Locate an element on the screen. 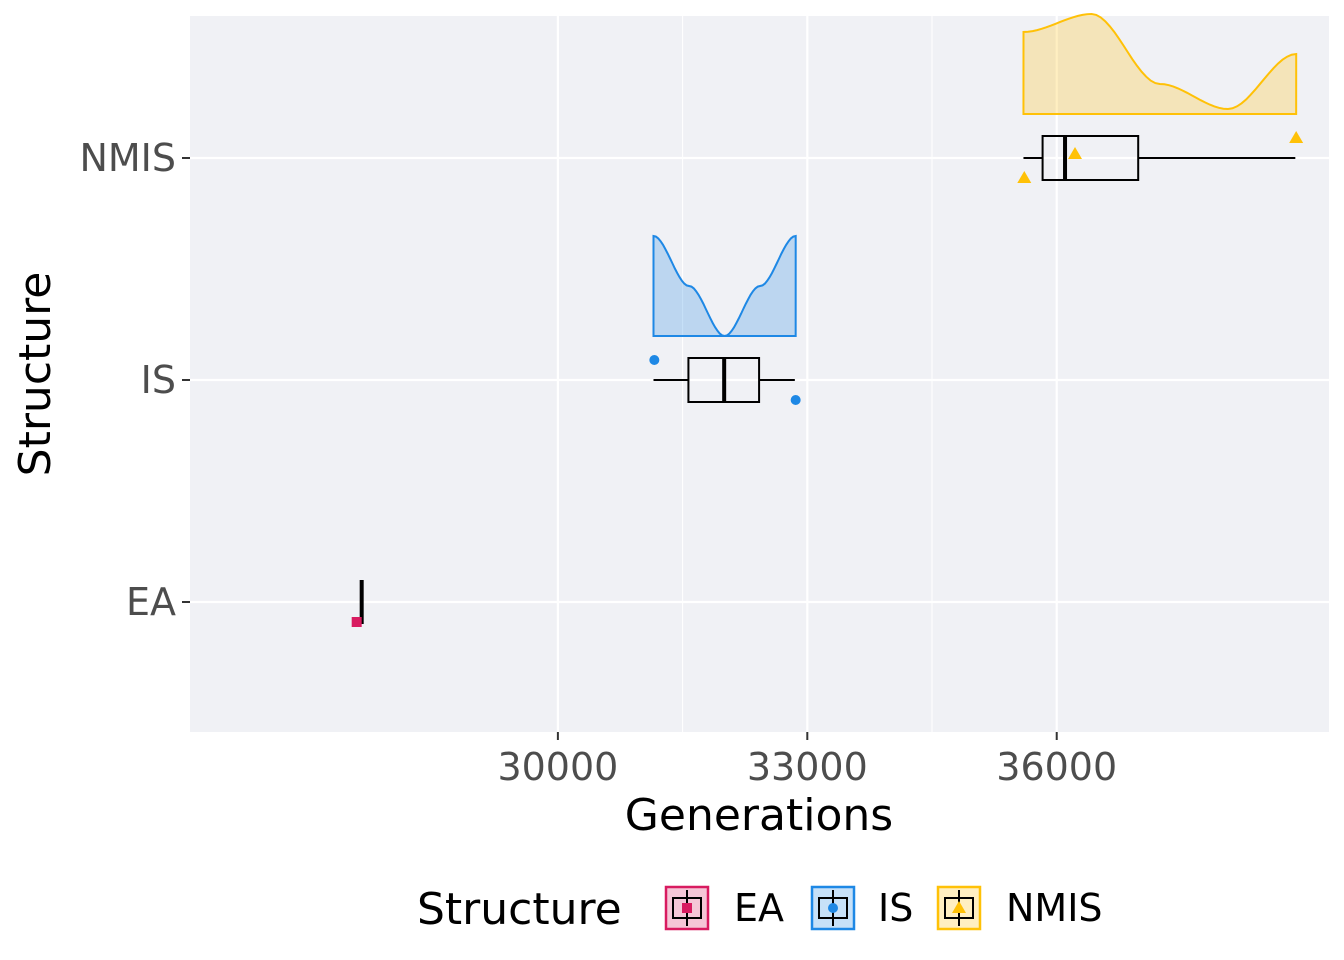 Image resolution: width=1344 pixels, height=960 pixels. y-tick-label: EA is located at coordinates (151, 602).